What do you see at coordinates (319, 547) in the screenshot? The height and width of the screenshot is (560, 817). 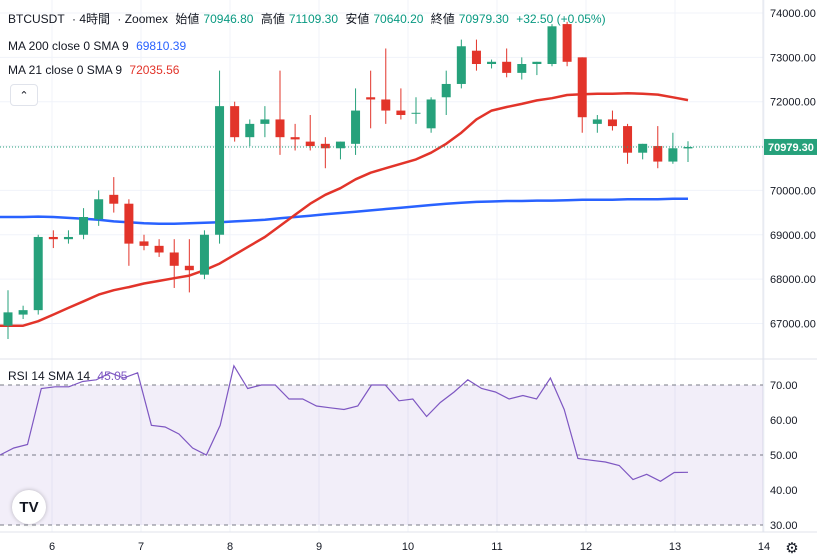 I see `x-tick-label: 9` at bounding box center [319, 547].